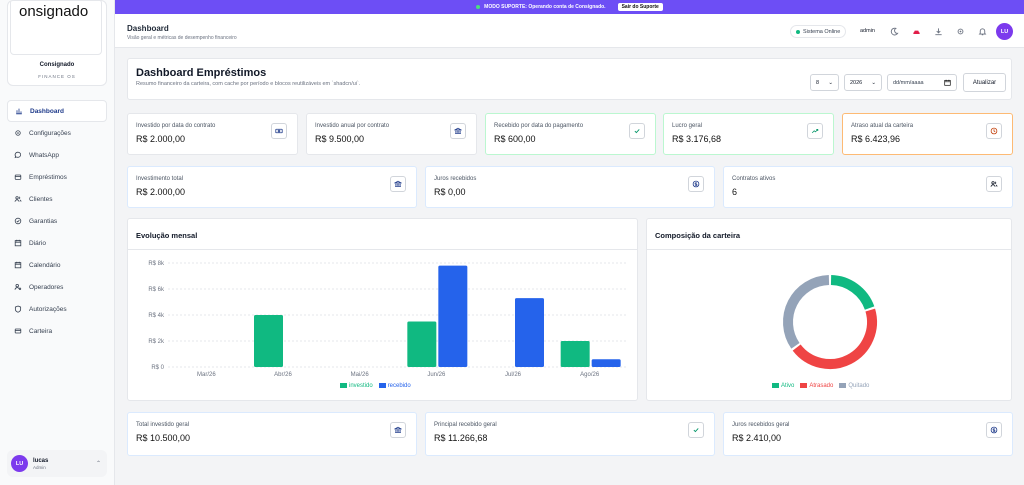 The image size is (1024, 485). I want to click on sidebar-item-emprestimos: Empréstimos, so click(57, 177).